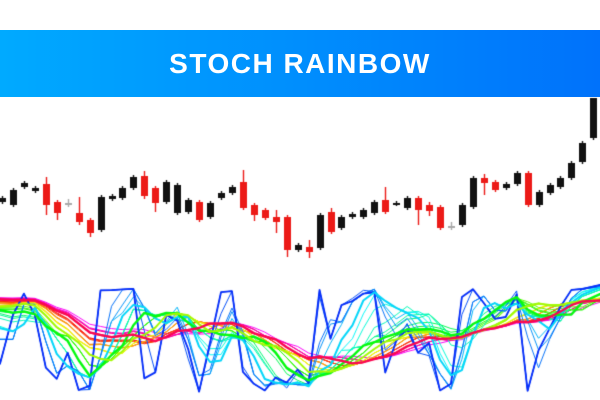  I want to click on page-title: STOCH RAINBOW, so click(300, 63).